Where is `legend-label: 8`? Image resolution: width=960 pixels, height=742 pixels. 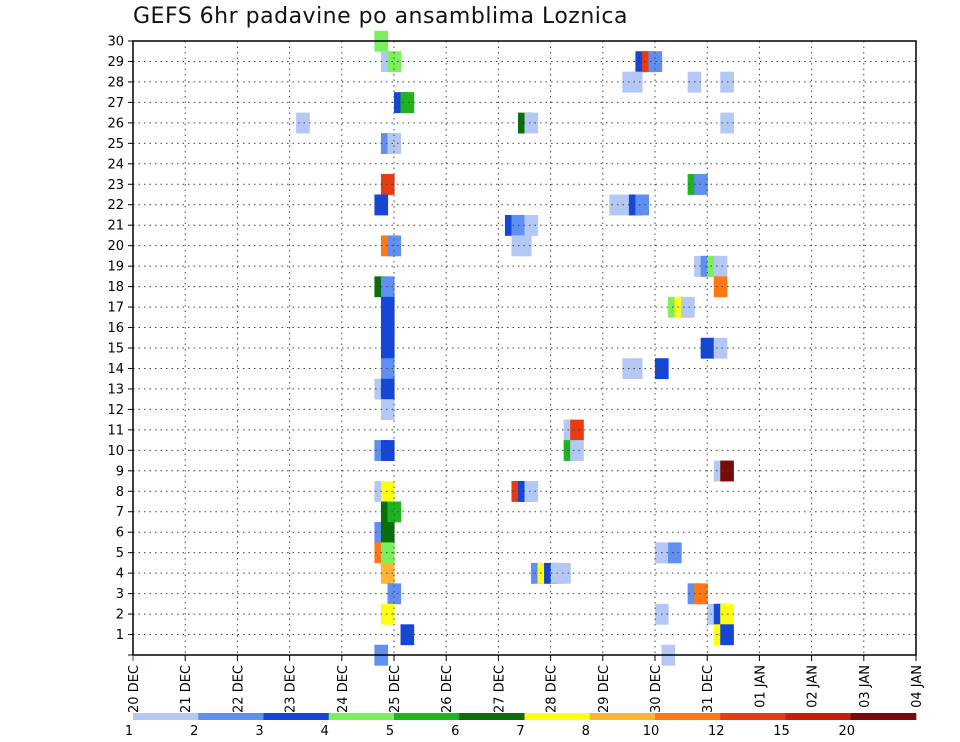
legend-label: 8 is located at coordinates (586, 731).